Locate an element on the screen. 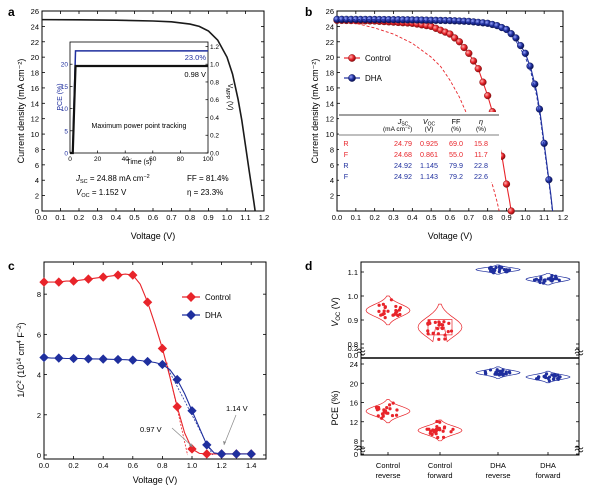  y-tick-label: 16 is located at coordinates (35, 88).